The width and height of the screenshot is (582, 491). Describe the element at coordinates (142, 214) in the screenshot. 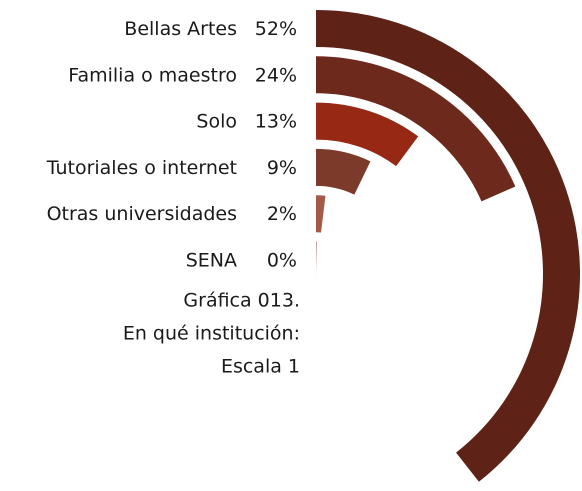

I see `category-label: Otras universidades` at that location.